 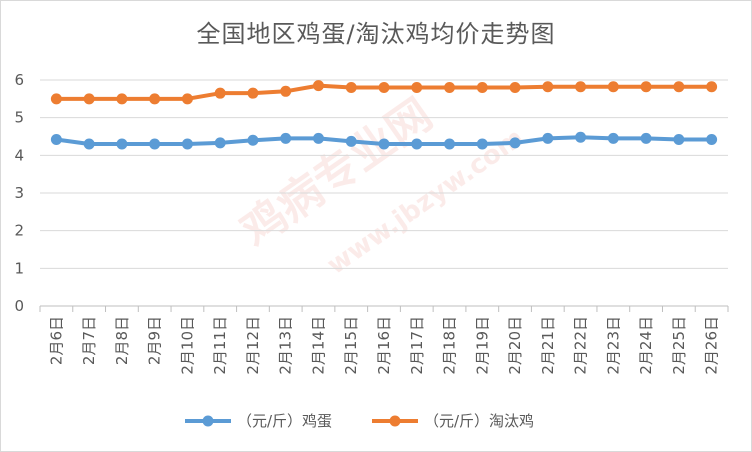 What do you see at coordinates (548, 345) in the screenshot?
I see `x-tick-label: 2月21日` at bounding box center [548, 345].